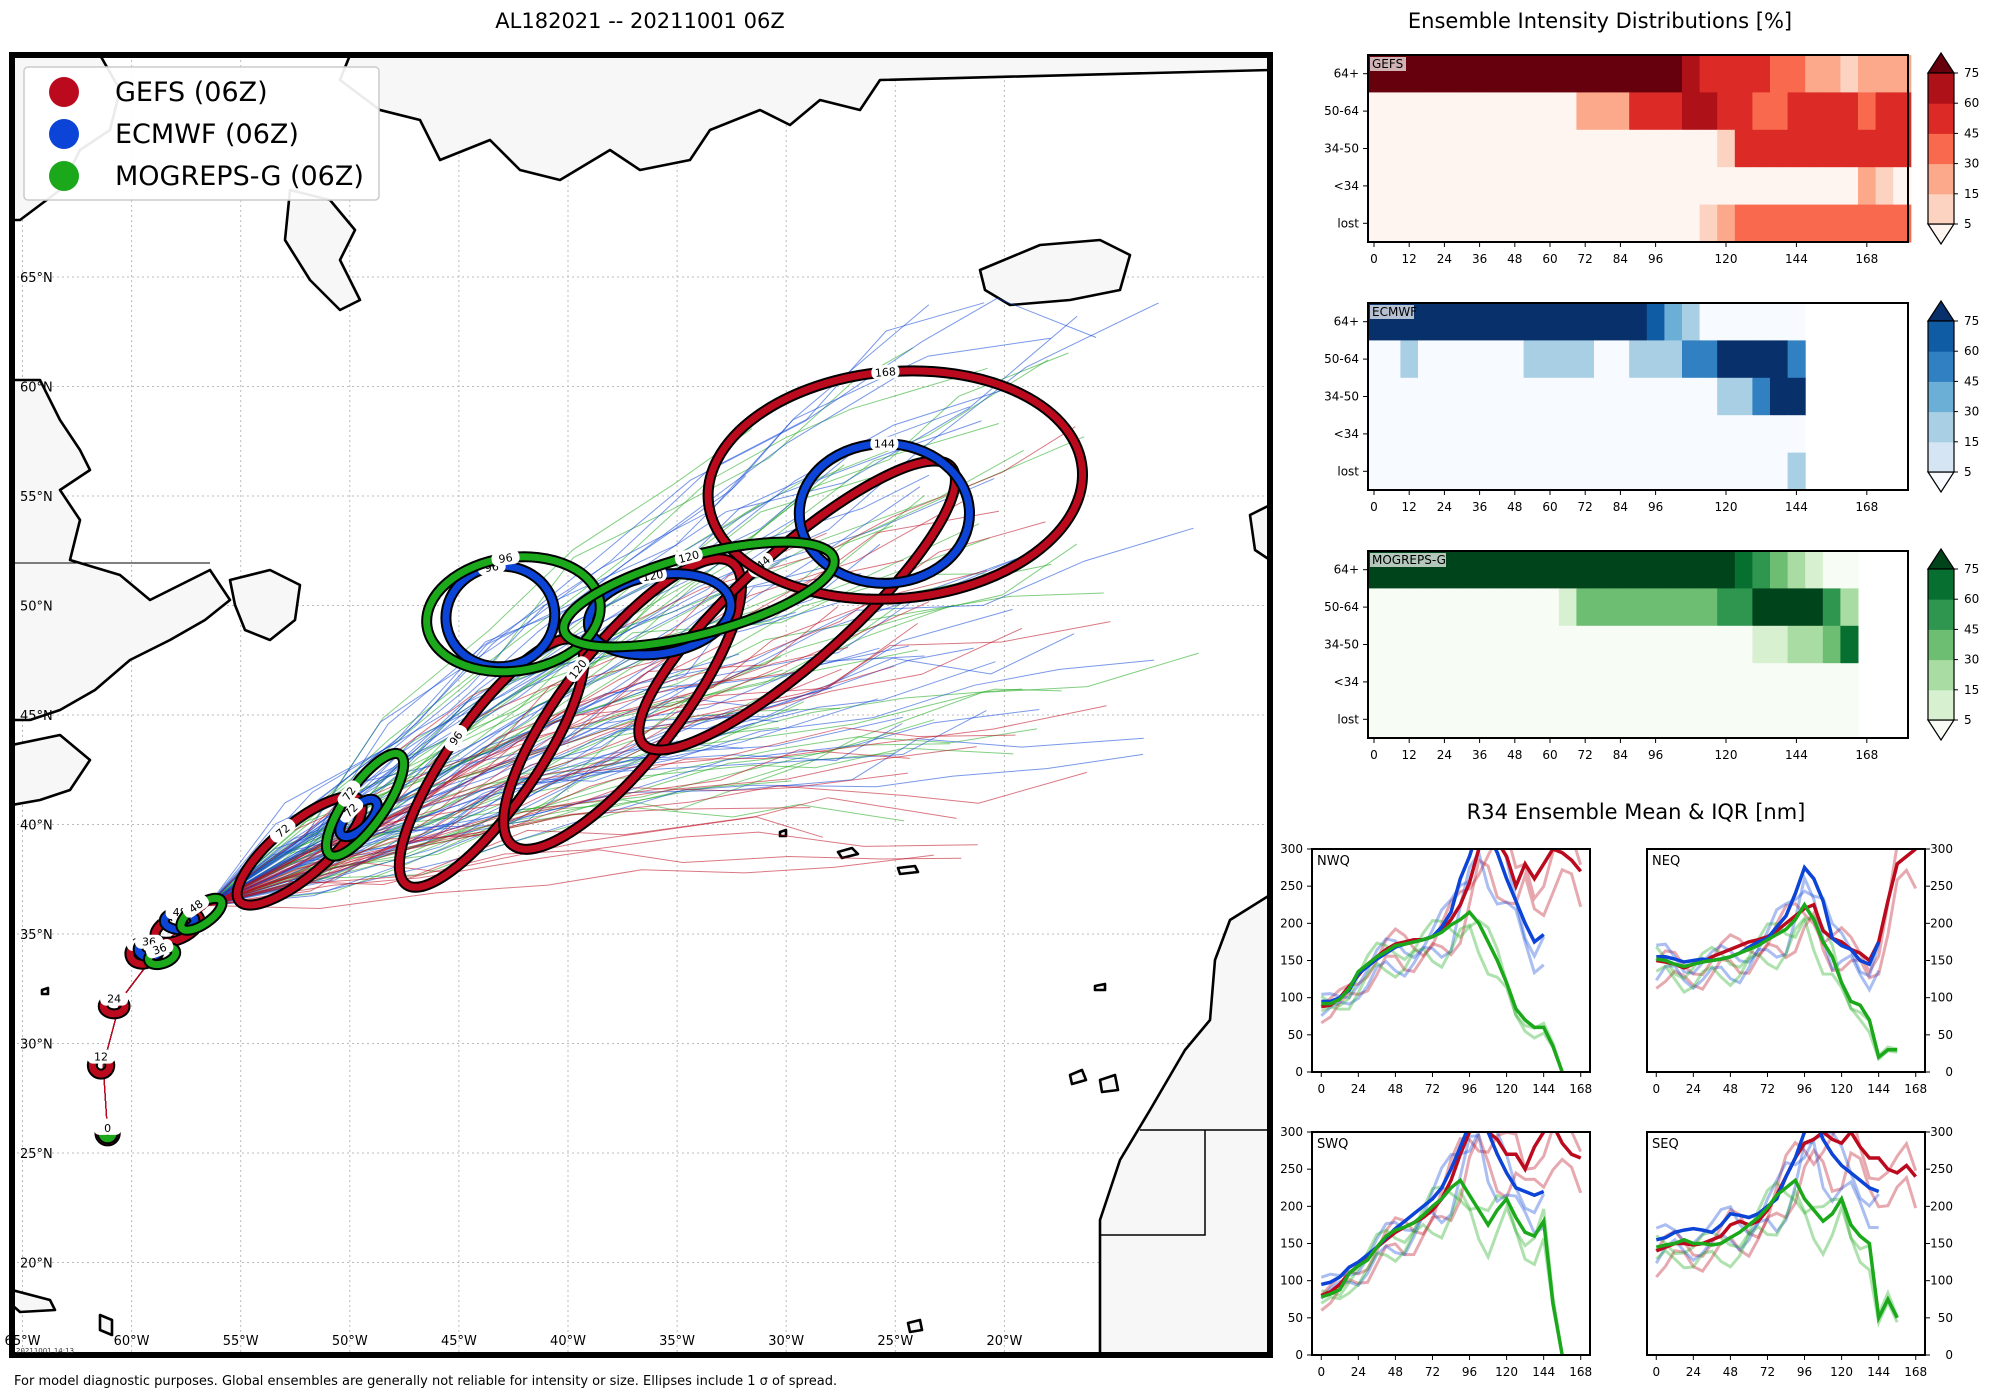 This screenshot has width=2000, height=1400. What do you see at coordinates (1346, 434) in the screenshot?
I see `row-label: <34` at bounding box center [1346, 434].